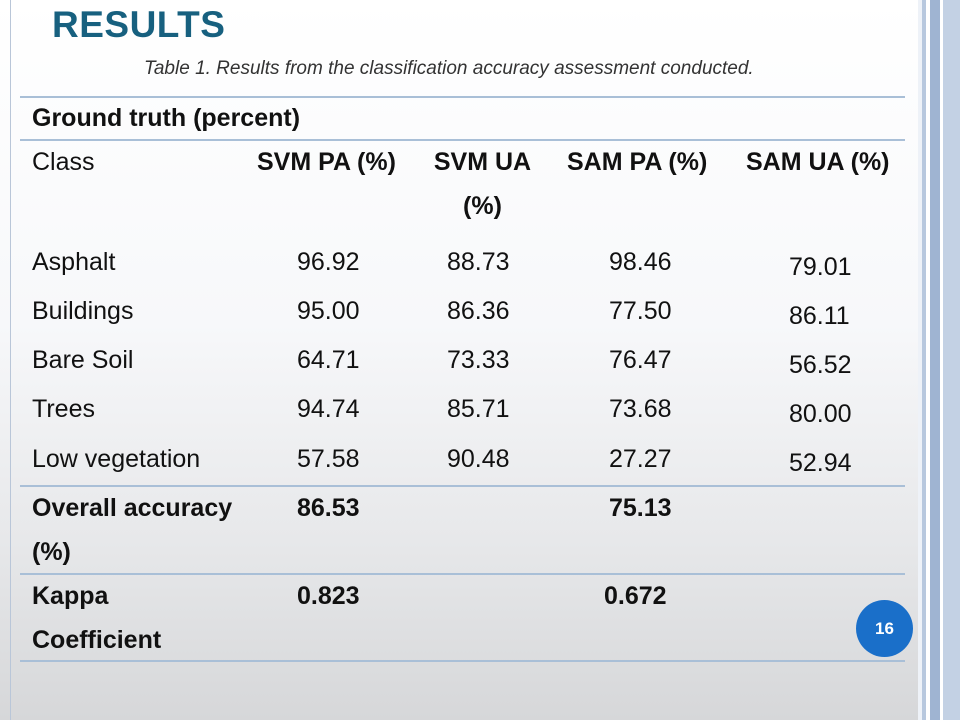 Image resolution: width=960 pixels, height=720 pixels. Describe the element at coordinates (478, 459) in the screenshot. I see `row-svm-ua: 90.48` at that location.